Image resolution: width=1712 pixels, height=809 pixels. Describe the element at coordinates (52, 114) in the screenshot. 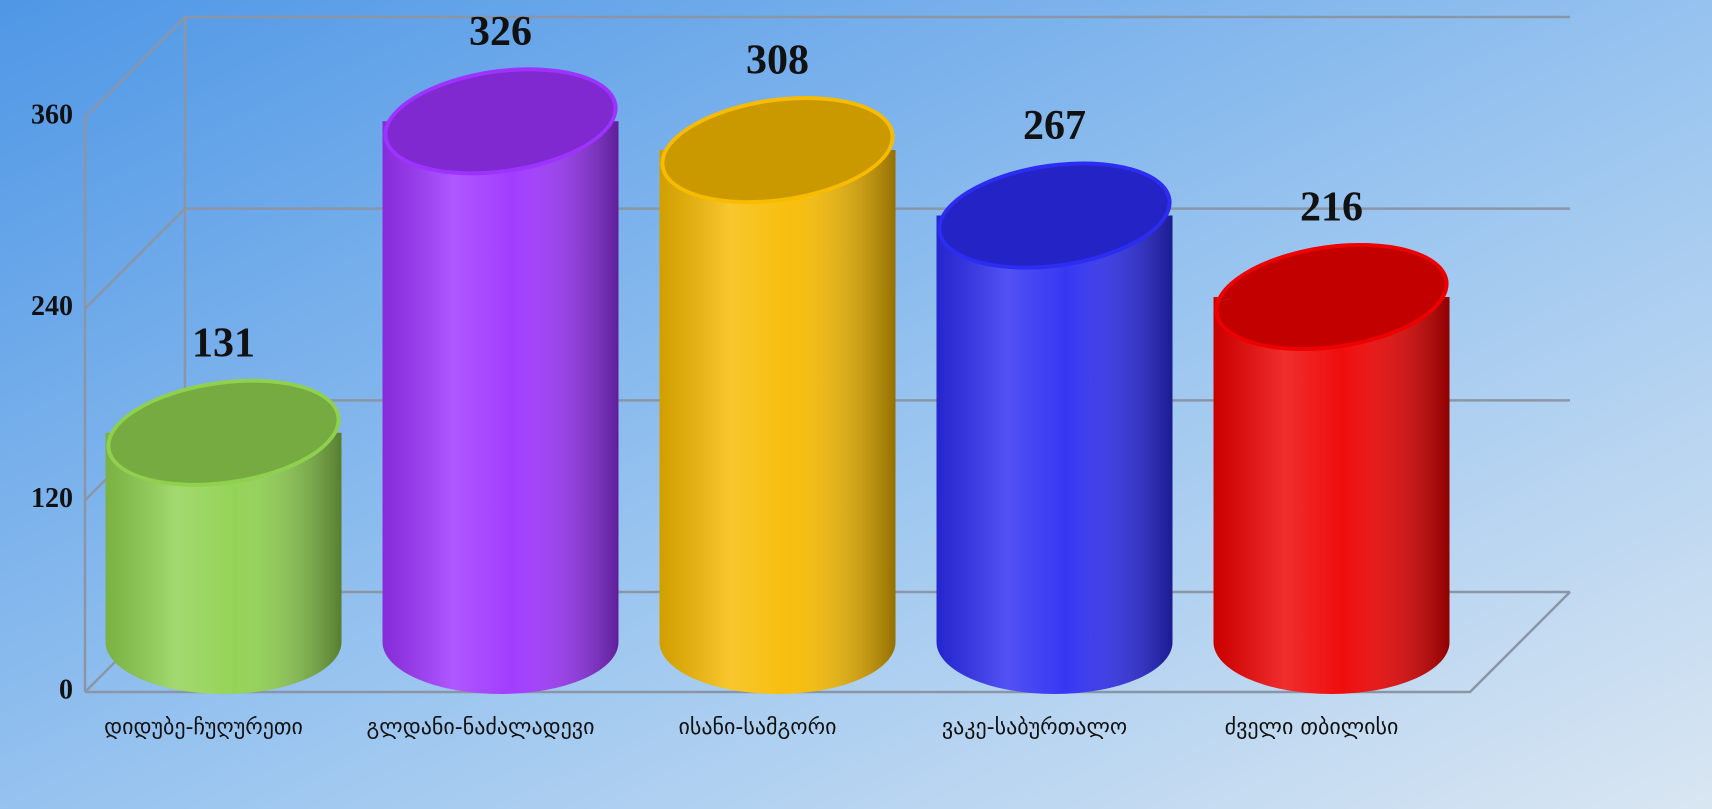

I see `y-tick-label: 360` at that location.